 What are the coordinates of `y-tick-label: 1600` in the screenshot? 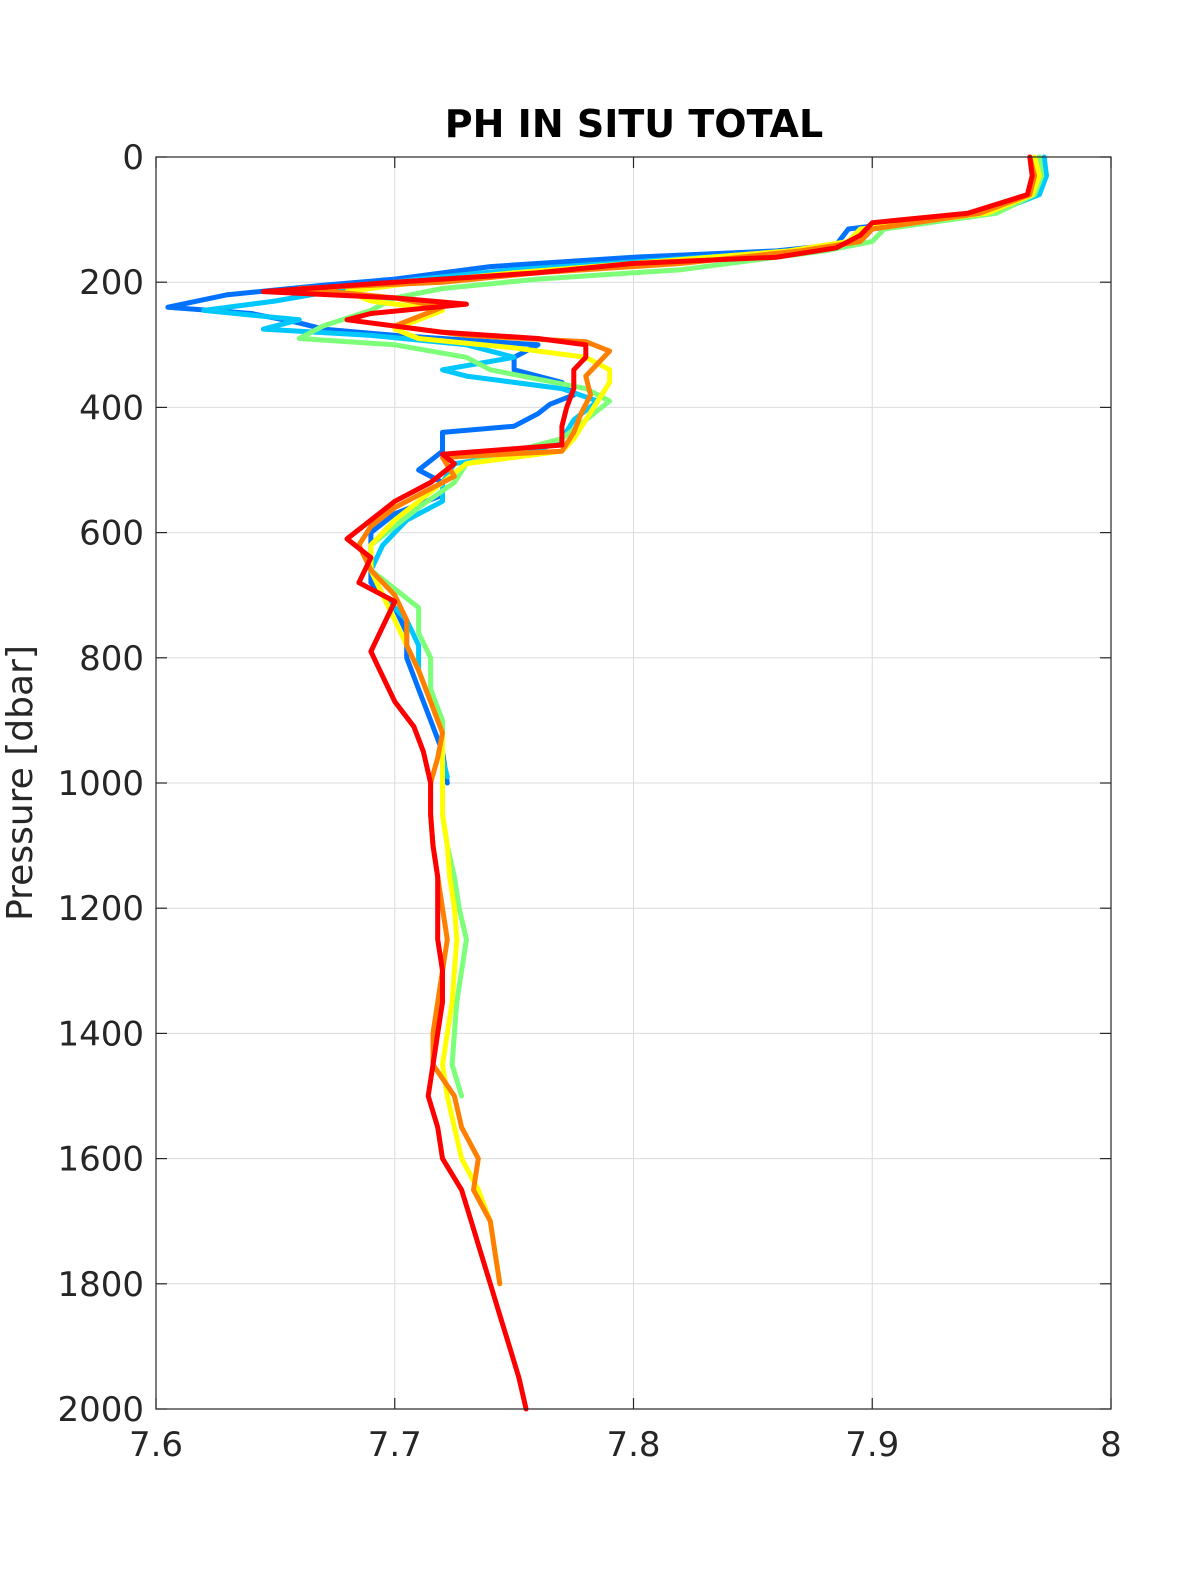 It's located at (100, 1160).